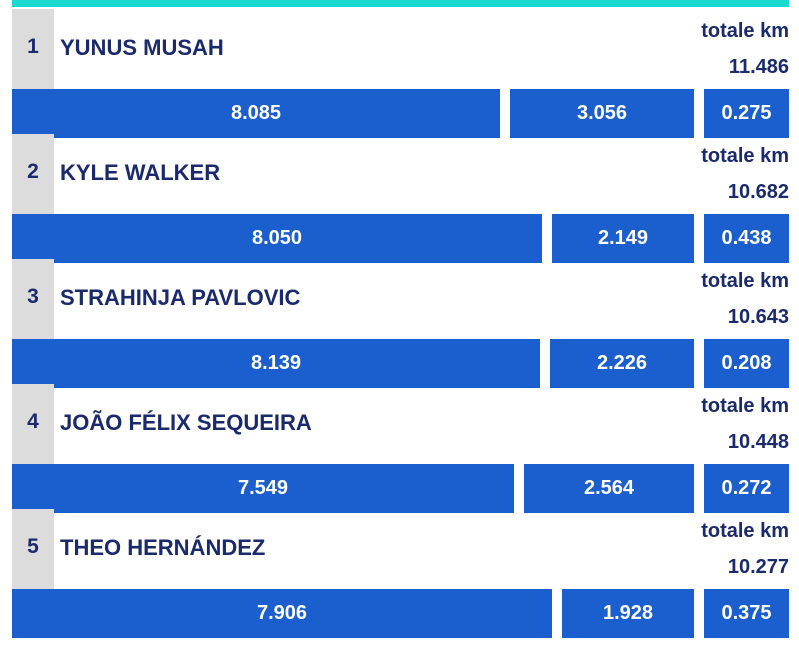 The width and height of the screenshot is (799, 650). I want to click on segment-bar-1: 7.549, so click(263, 488).